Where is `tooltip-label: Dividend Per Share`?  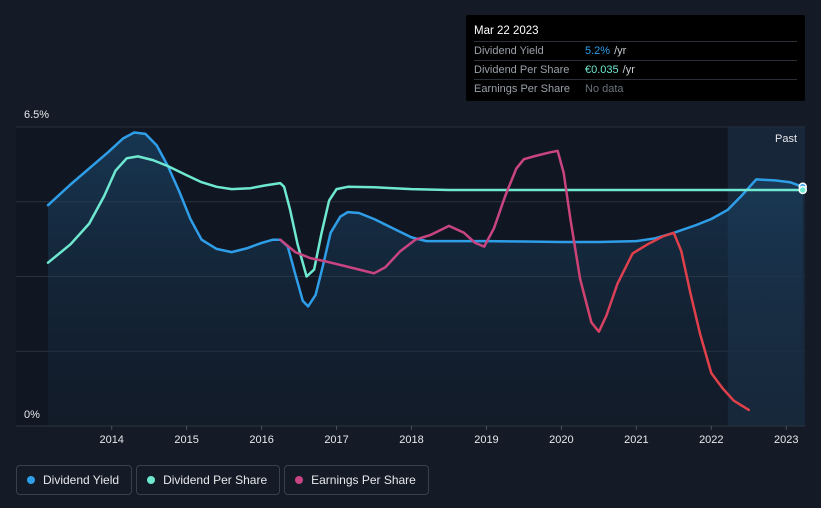
tooltip-label: Dividend Per Share is located at coordinates (522, 70).